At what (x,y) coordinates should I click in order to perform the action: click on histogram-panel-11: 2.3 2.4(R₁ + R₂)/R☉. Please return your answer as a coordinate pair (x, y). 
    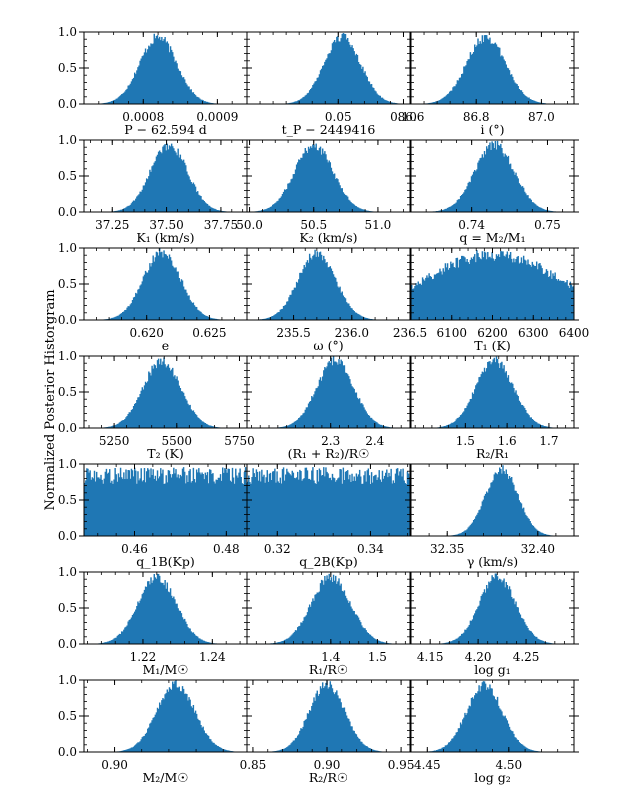
    Looking at the image, I should click on (328, 408).